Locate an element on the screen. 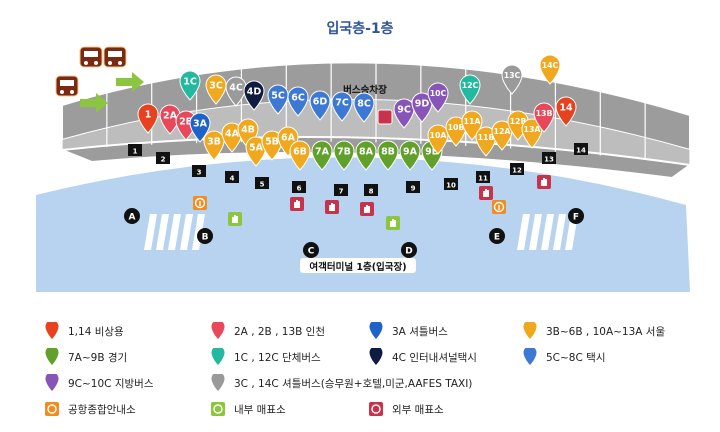  back-pin-12c: 12C is located at coordinates (470, 89).